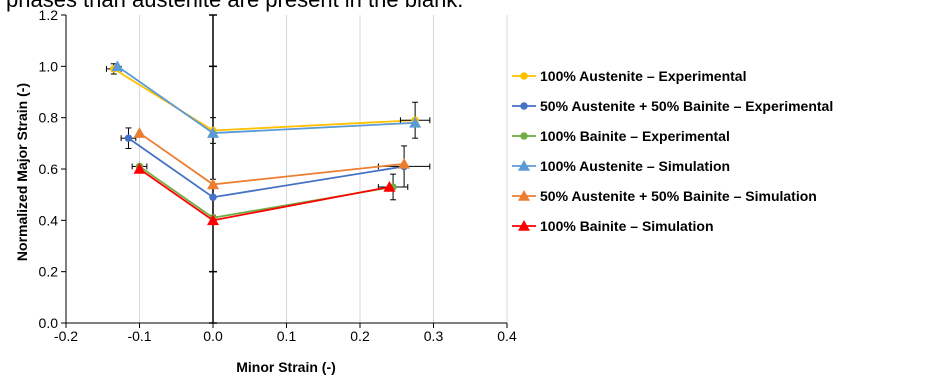 The width and height of the screenshot is (932, 379). I want to click on x-tick-label: 0.2, so click(360, 336).